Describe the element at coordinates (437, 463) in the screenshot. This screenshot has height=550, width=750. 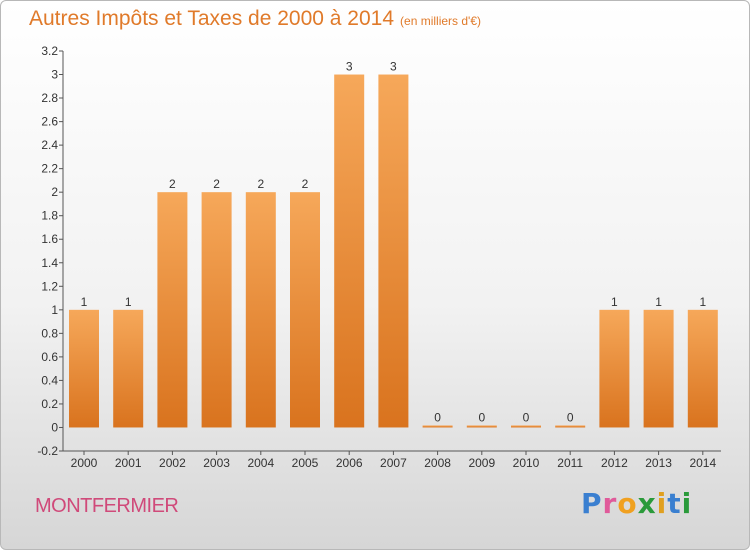
I see `x-tick-label: 2008` at that location.